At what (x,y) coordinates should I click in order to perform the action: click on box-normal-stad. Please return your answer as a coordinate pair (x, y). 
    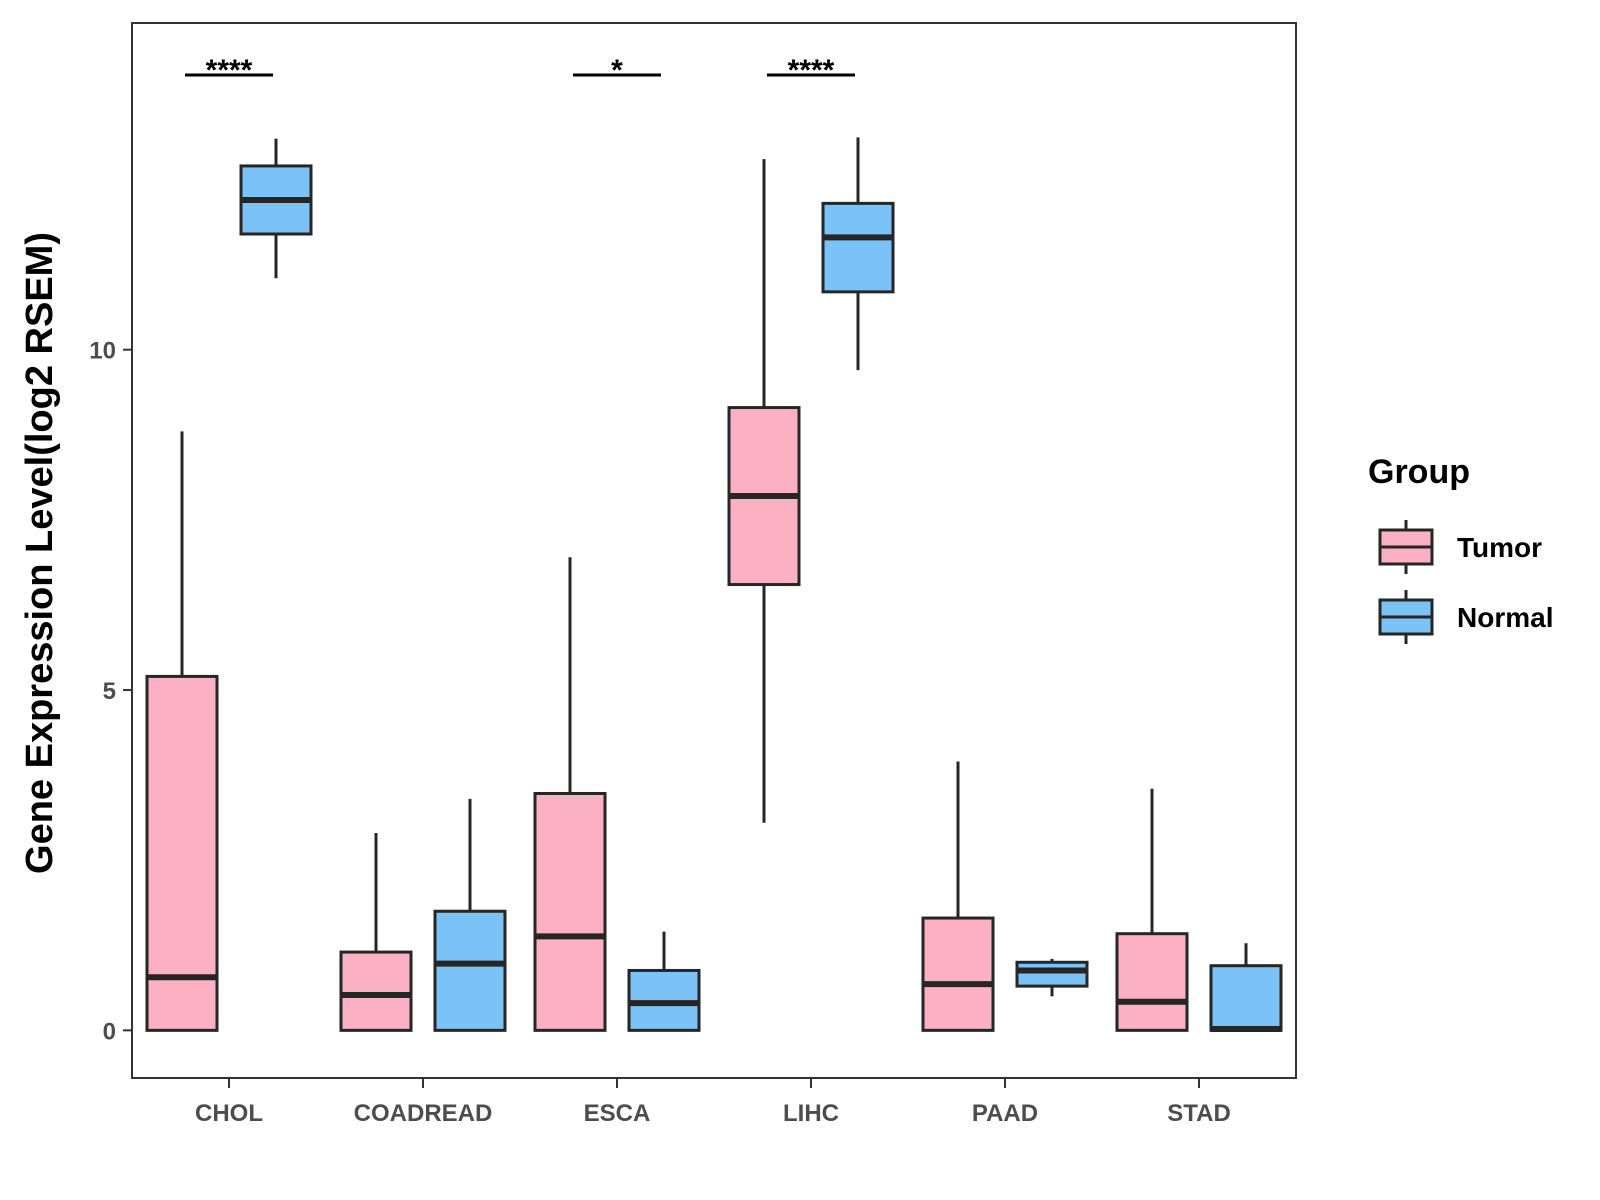
    Looking at the image, I should click on (1246, 987).